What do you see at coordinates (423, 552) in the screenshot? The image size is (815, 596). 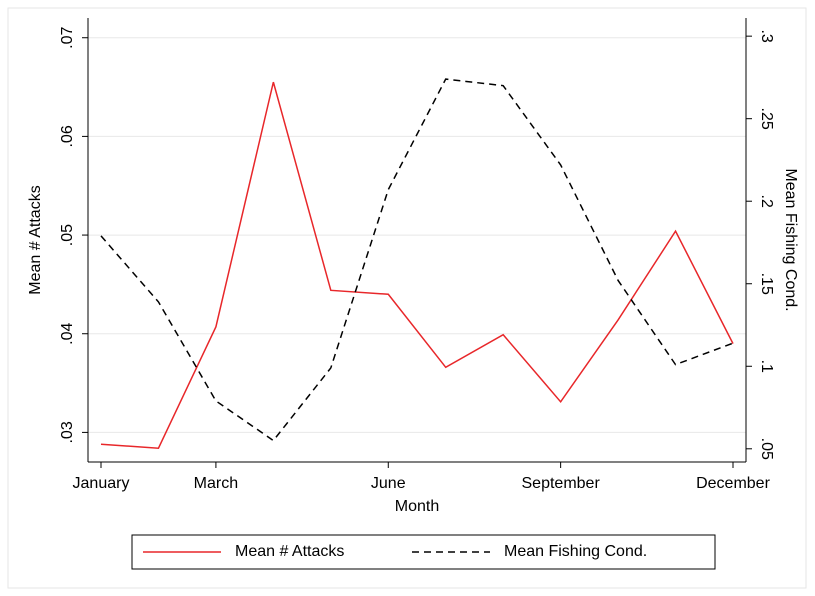 I see `legend-box` at bounding box center [423, 552].